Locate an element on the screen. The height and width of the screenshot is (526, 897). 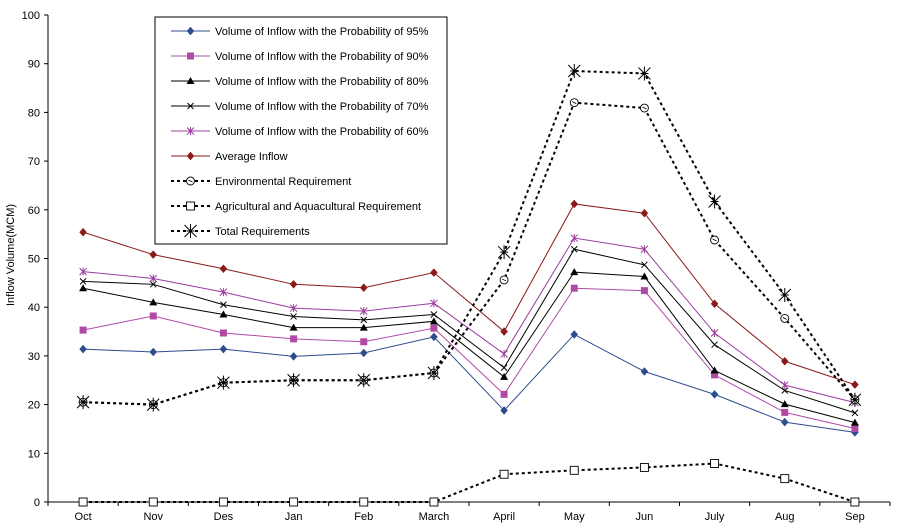
x-tick-label: March is located at coordinates (434, 517).